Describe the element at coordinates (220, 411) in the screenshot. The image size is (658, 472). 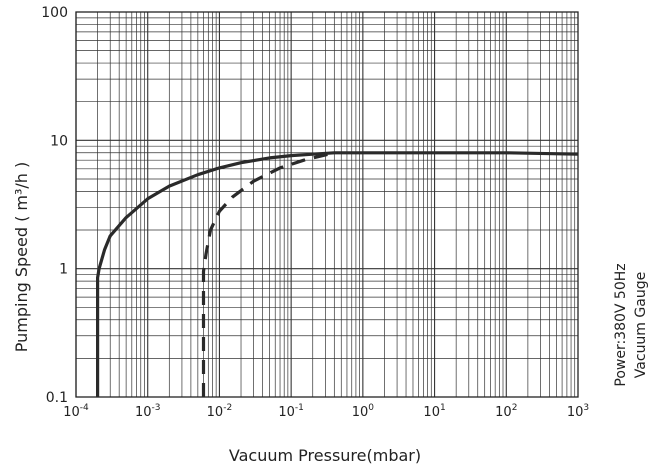
I see `x-tick-label: 10⁻²` at that location.